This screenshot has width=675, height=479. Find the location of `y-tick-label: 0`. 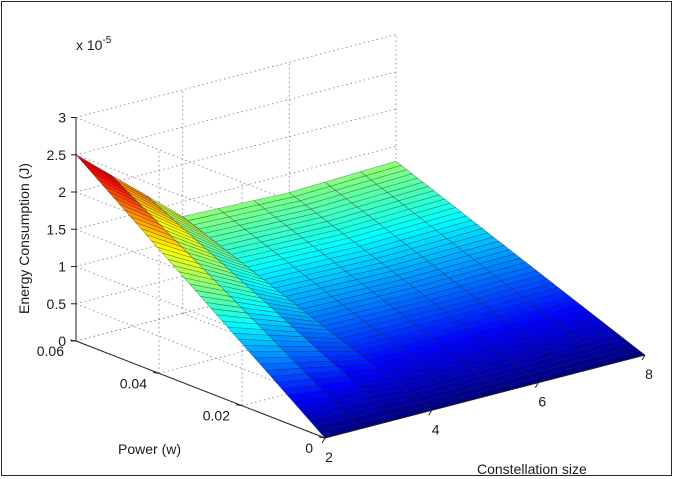

y-tick-label: 0 is located at coordinates (309, 448).